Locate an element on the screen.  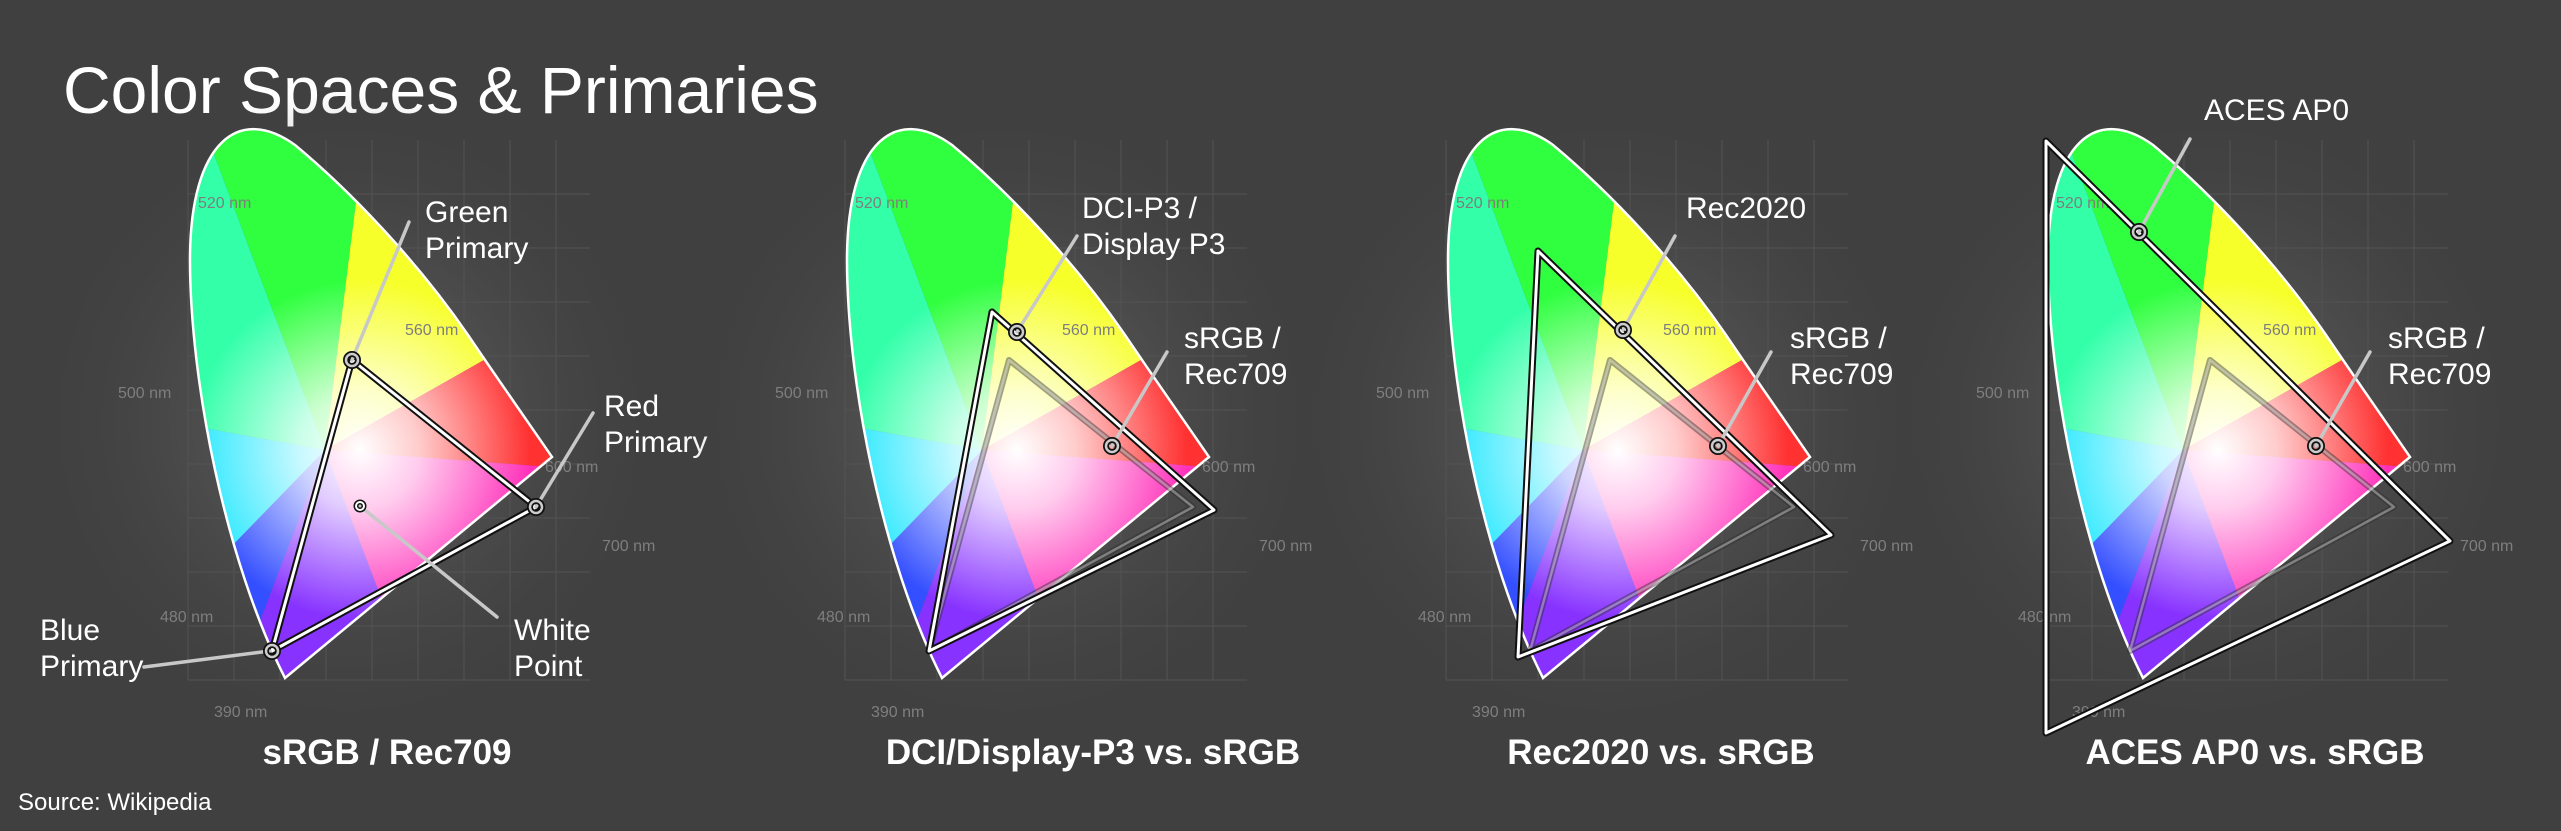
panel-caption: Rec2020 vs. sRGB is located at coordinates (1660, 752).